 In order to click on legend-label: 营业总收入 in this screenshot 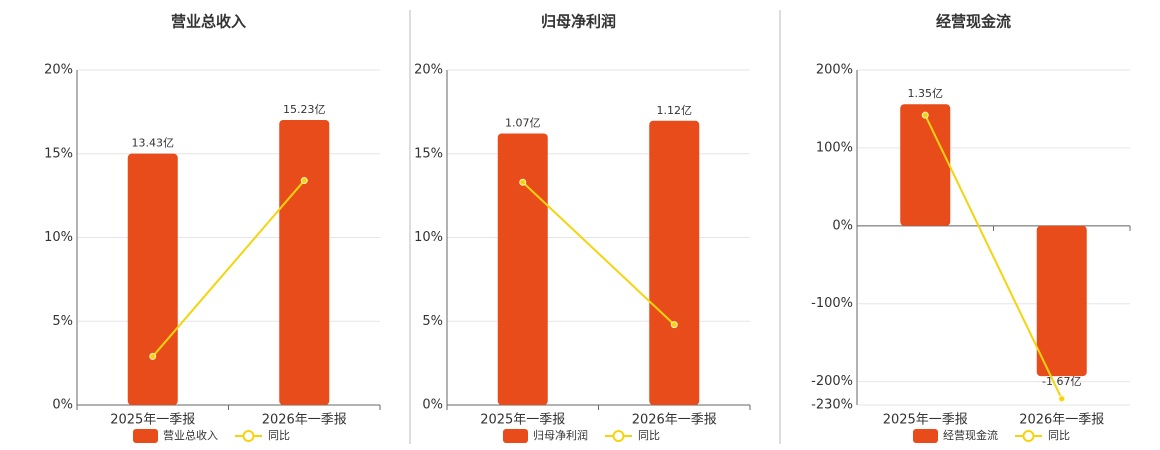, I will do `click(190, 435)`.